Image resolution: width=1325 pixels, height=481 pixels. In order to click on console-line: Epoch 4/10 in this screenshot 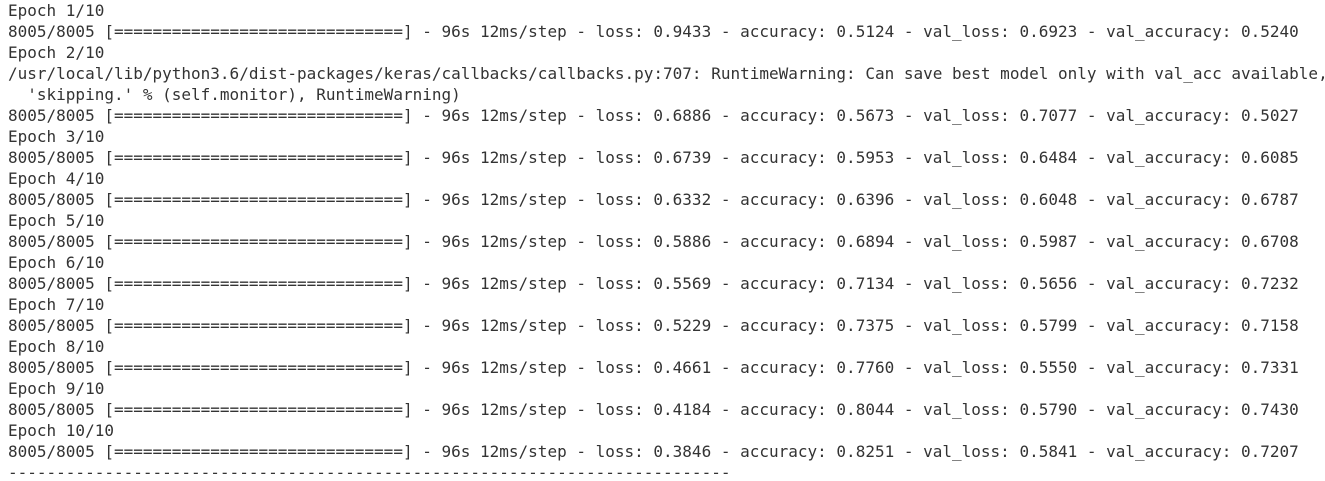, I will do `click(56, 178)`.